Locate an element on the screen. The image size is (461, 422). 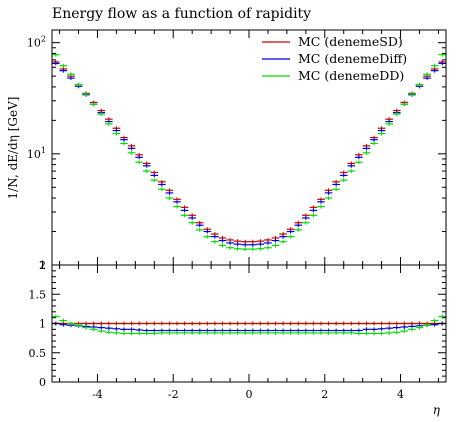
ratio-y-tick-label: 1.5 is located at coordinates (38, 294).